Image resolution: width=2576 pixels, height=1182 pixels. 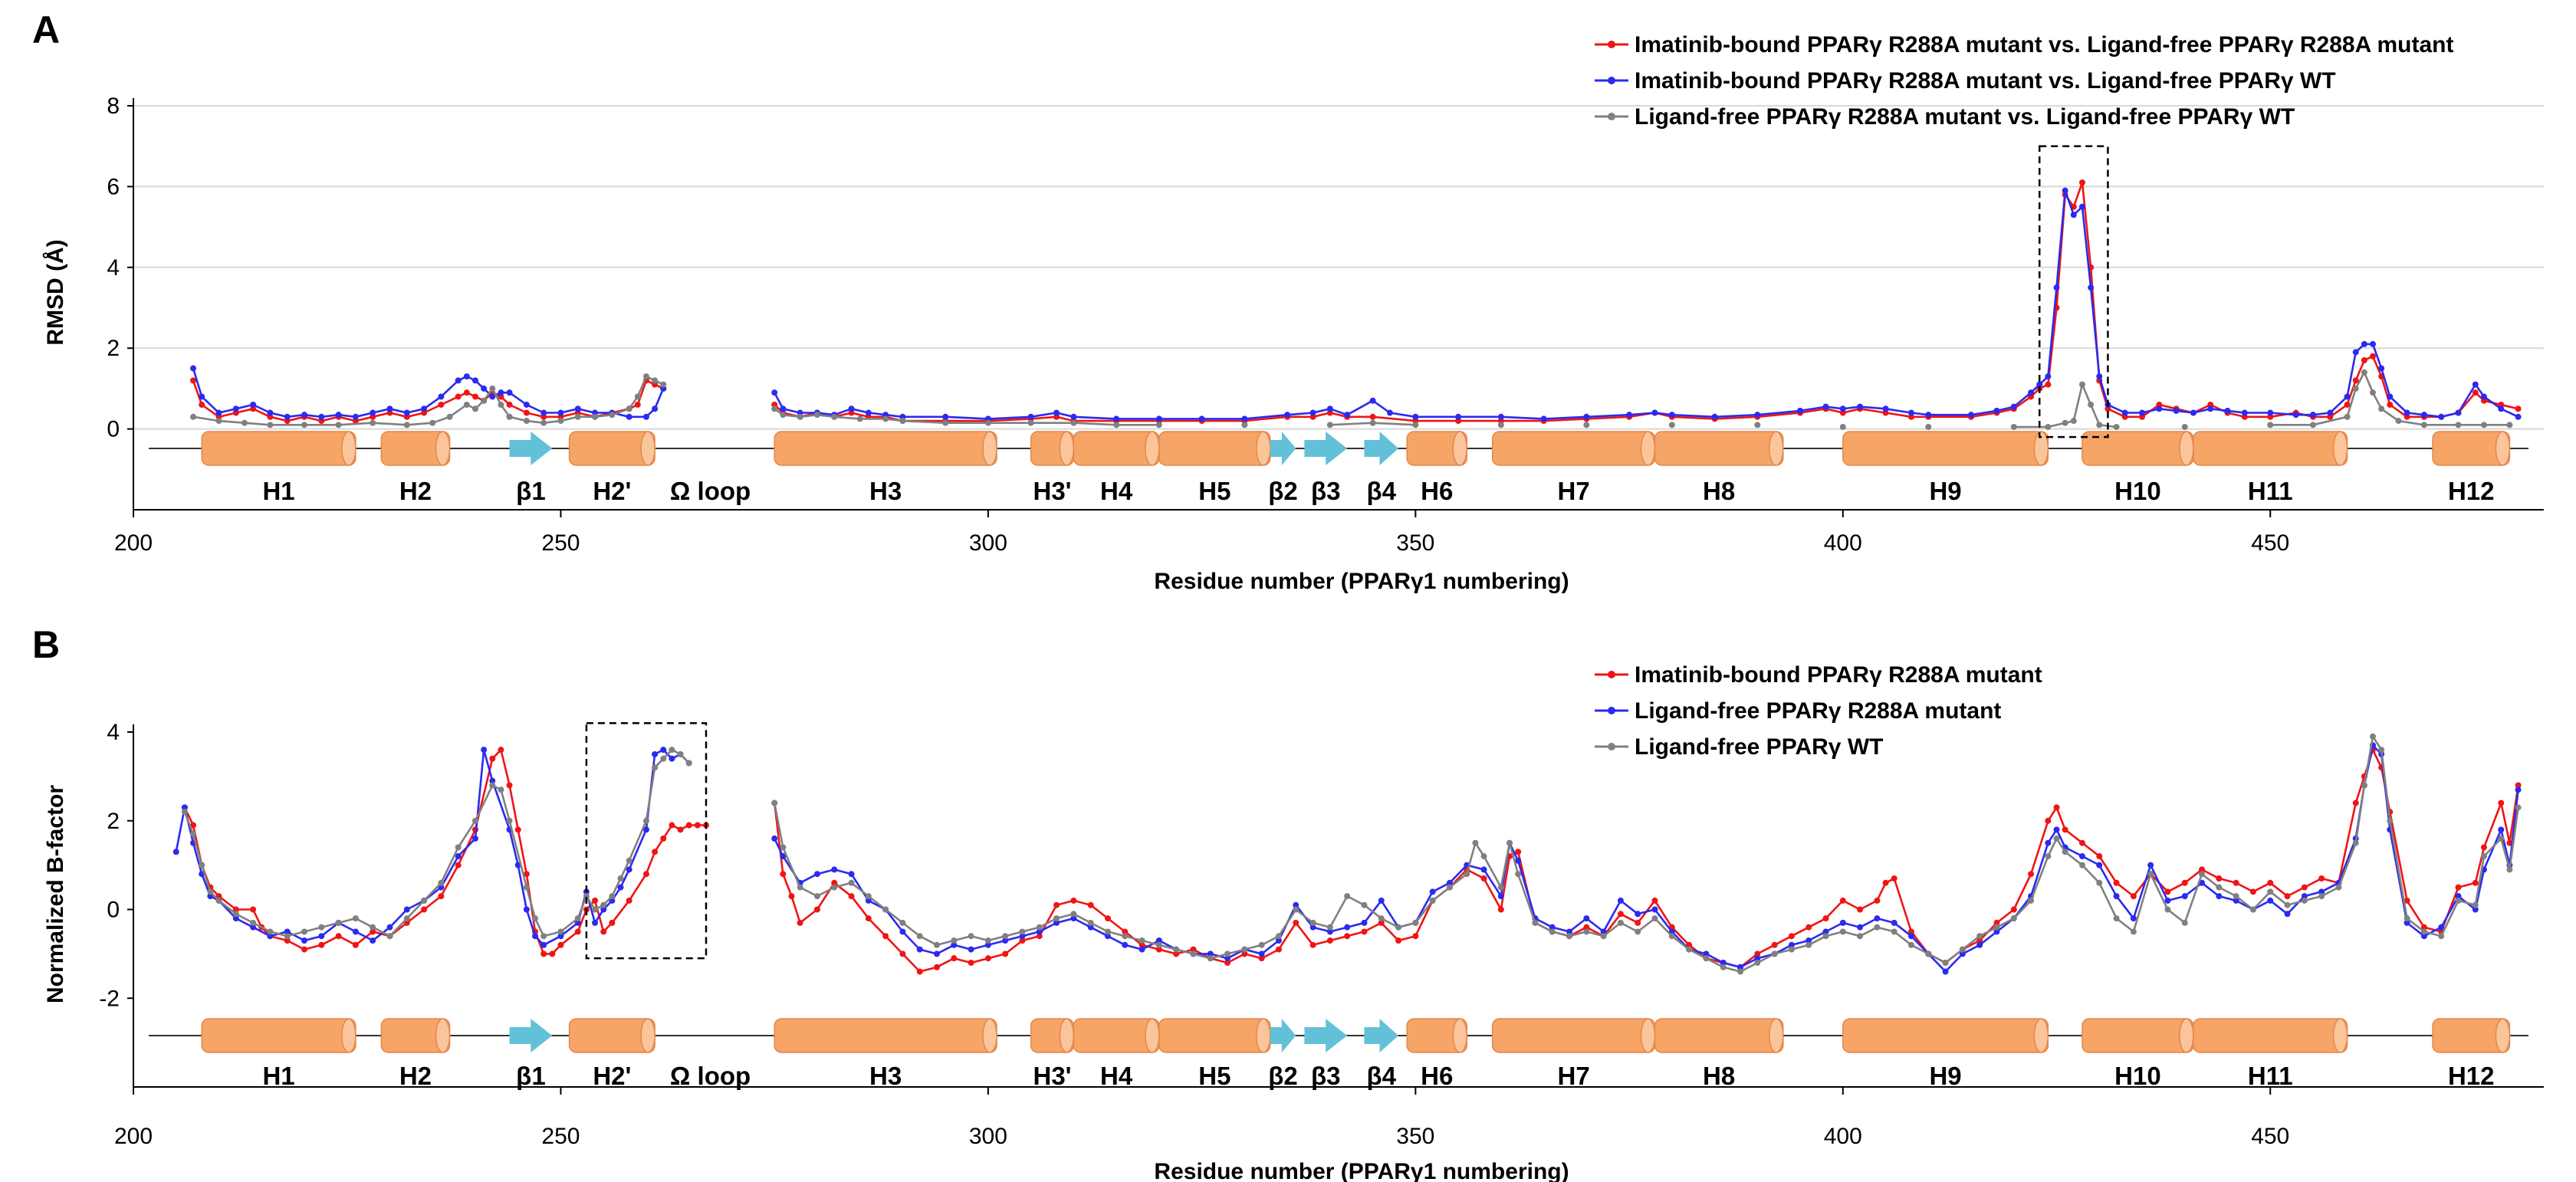 What do you see at coordinates (416, 1036) in the screenshot?
I see `helix-h2` at bounding box center [416, 1036].